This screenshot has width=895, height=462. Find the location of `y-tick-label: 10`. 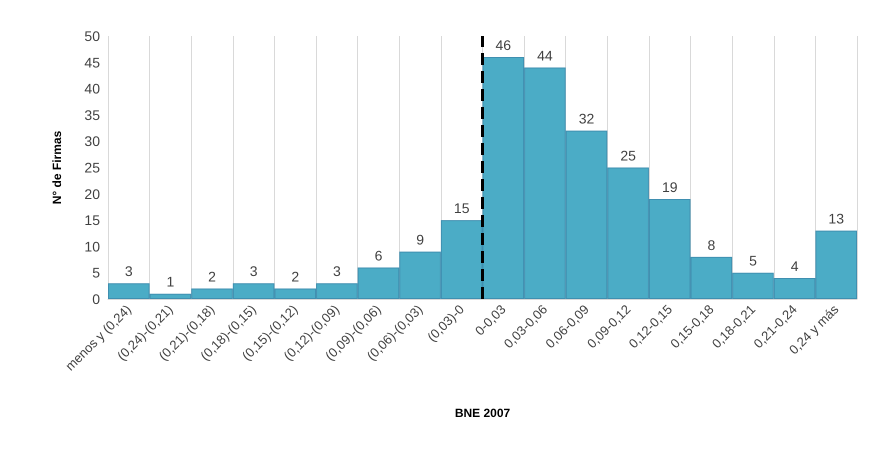

y-tick-label: 10 is located at coordinates (92, 246).